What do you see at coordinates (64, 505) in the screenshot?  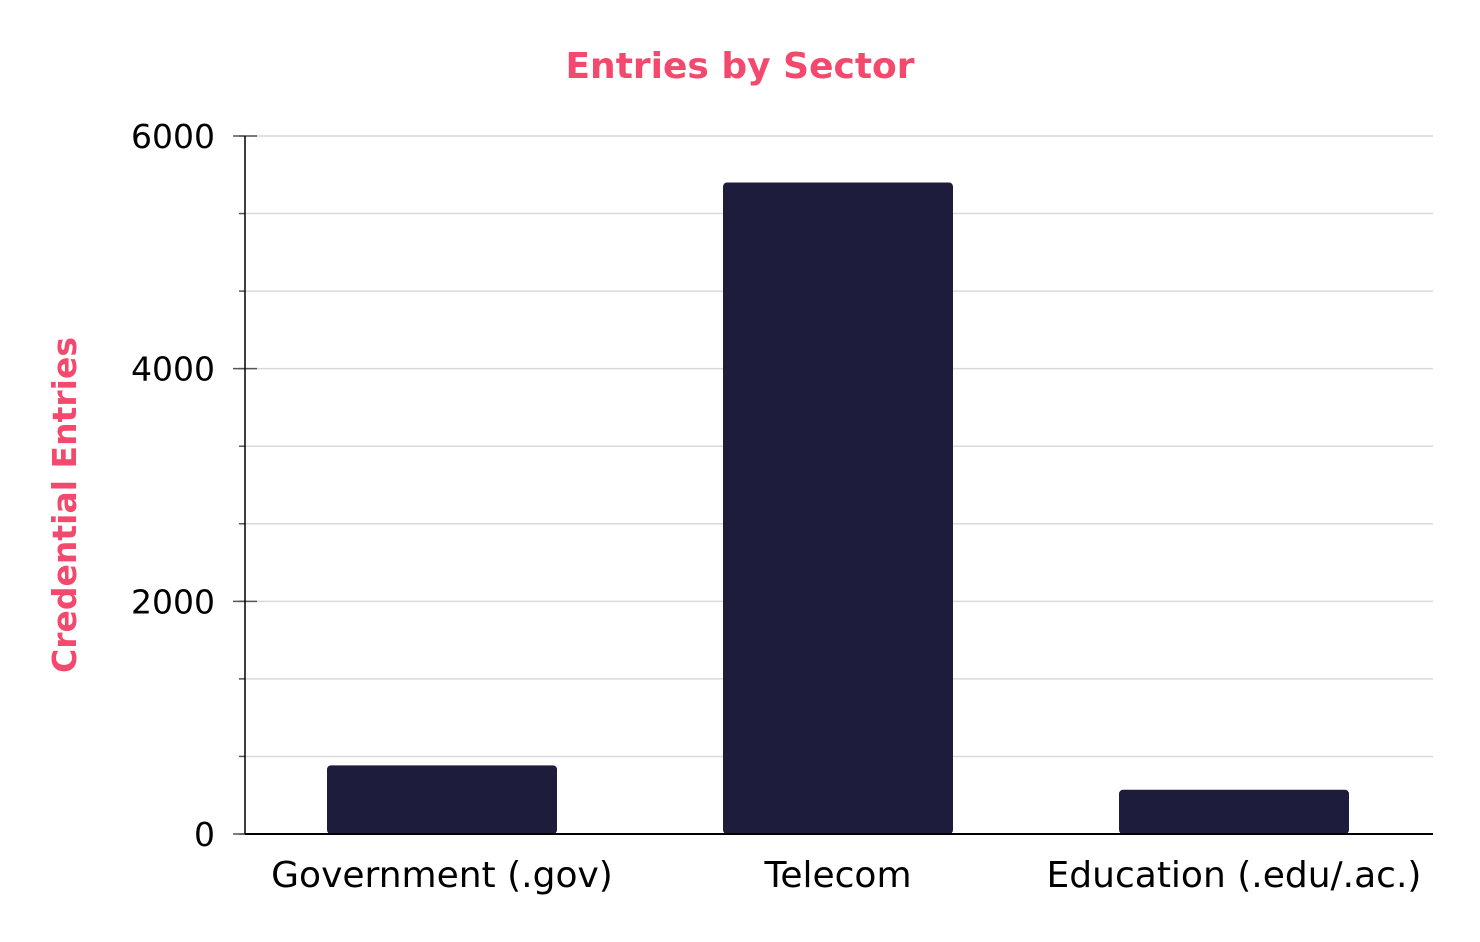 I see `y-axis-label: Credential Entries` at bounding box center [64, 505].